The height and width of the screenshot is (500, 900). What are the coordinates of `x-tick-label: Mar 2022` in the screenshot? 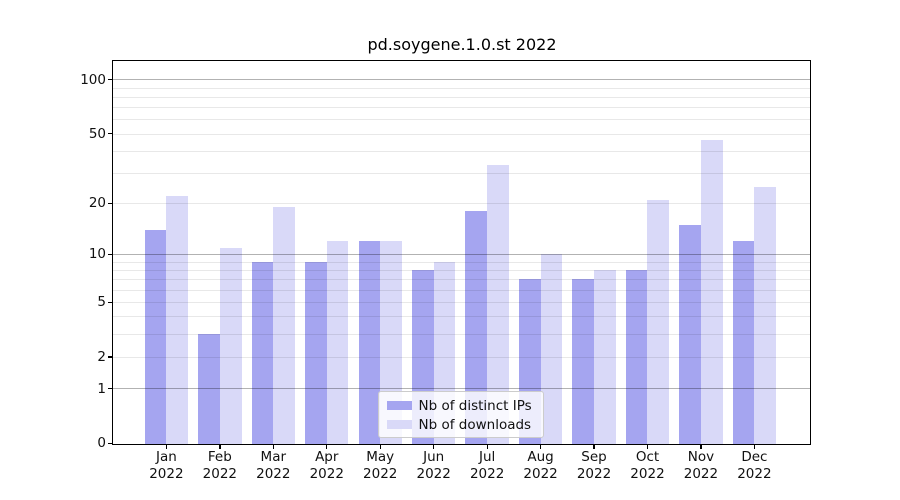 It's located at (273, 465).